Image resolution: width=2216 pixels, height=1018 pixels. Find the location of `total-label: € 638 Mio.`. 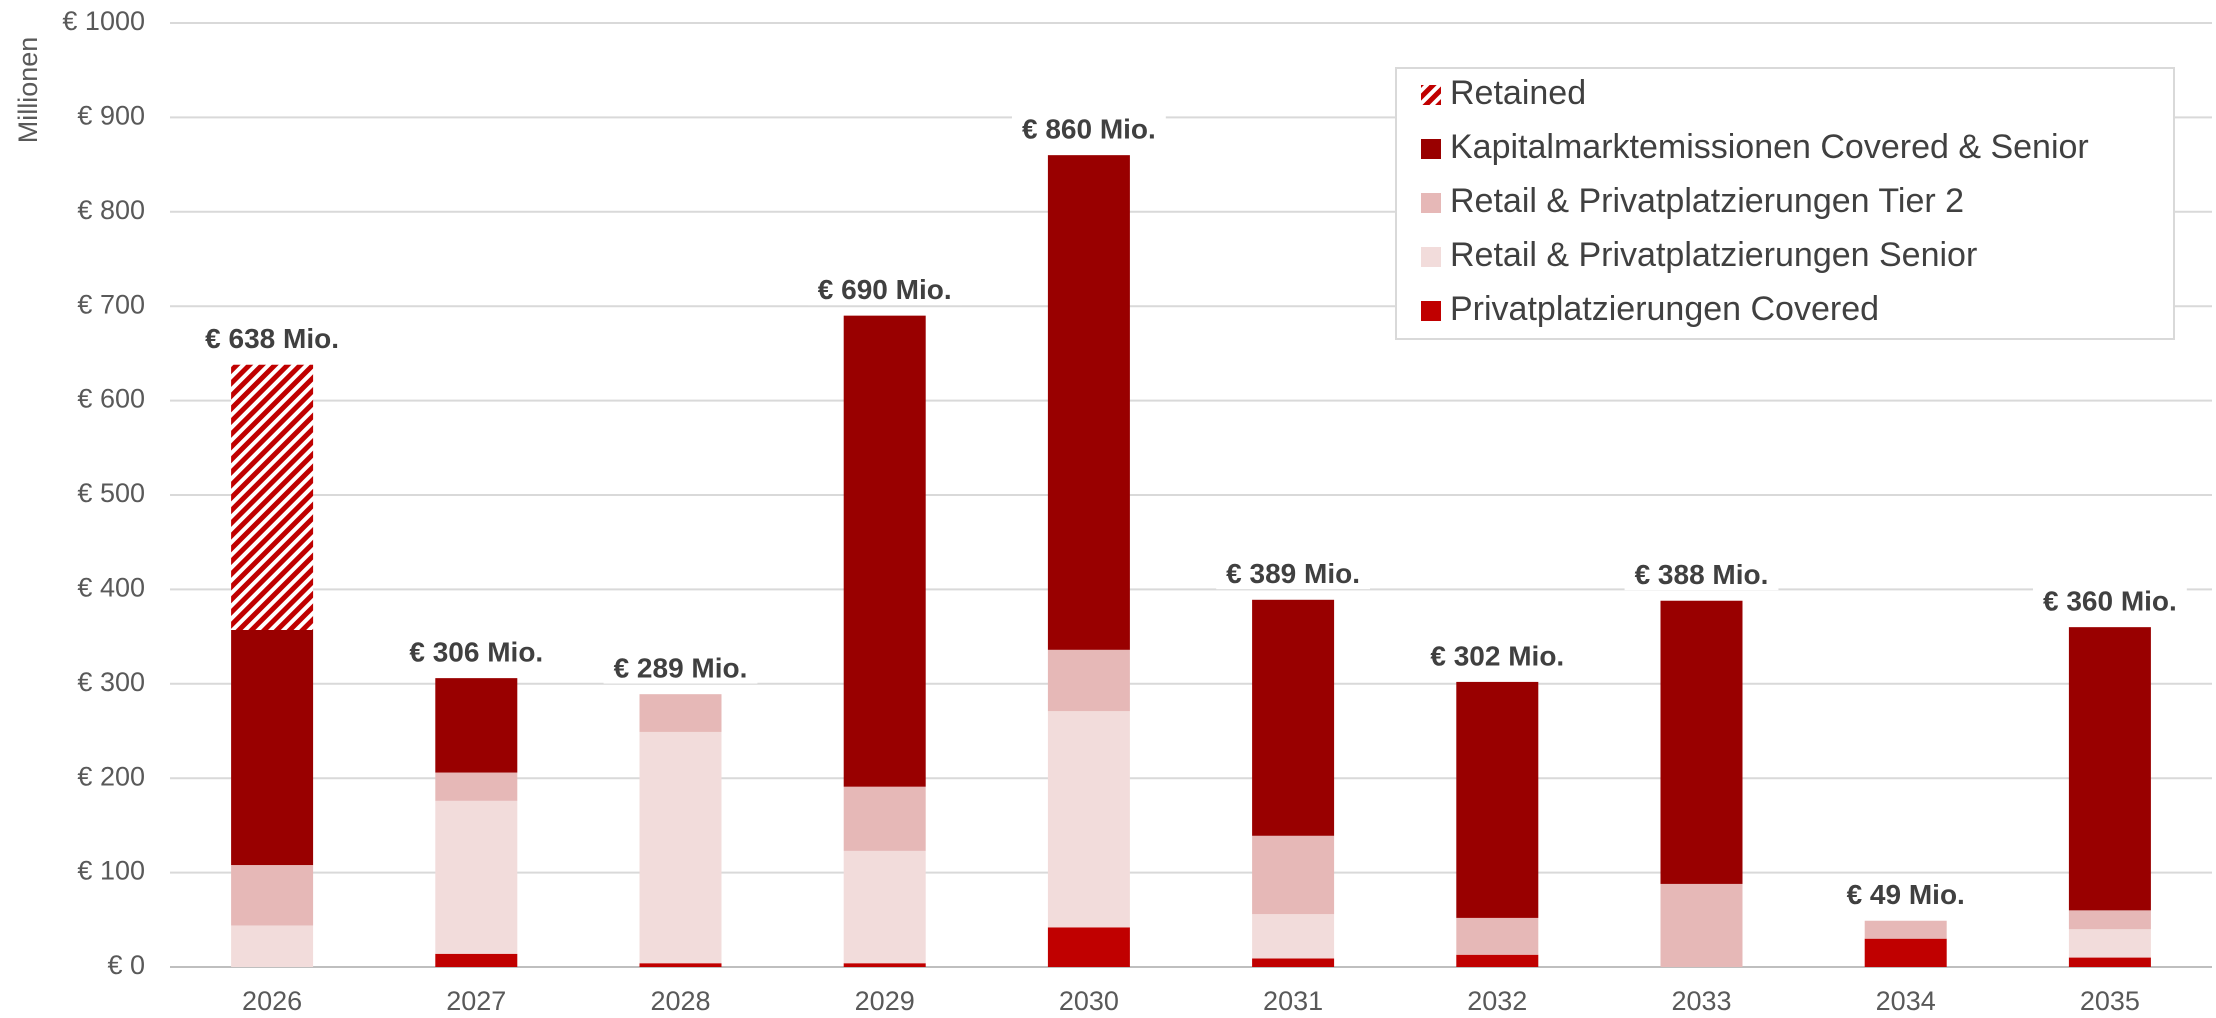

total-label: € 638 Mio. is located at coordinates (272, 338).